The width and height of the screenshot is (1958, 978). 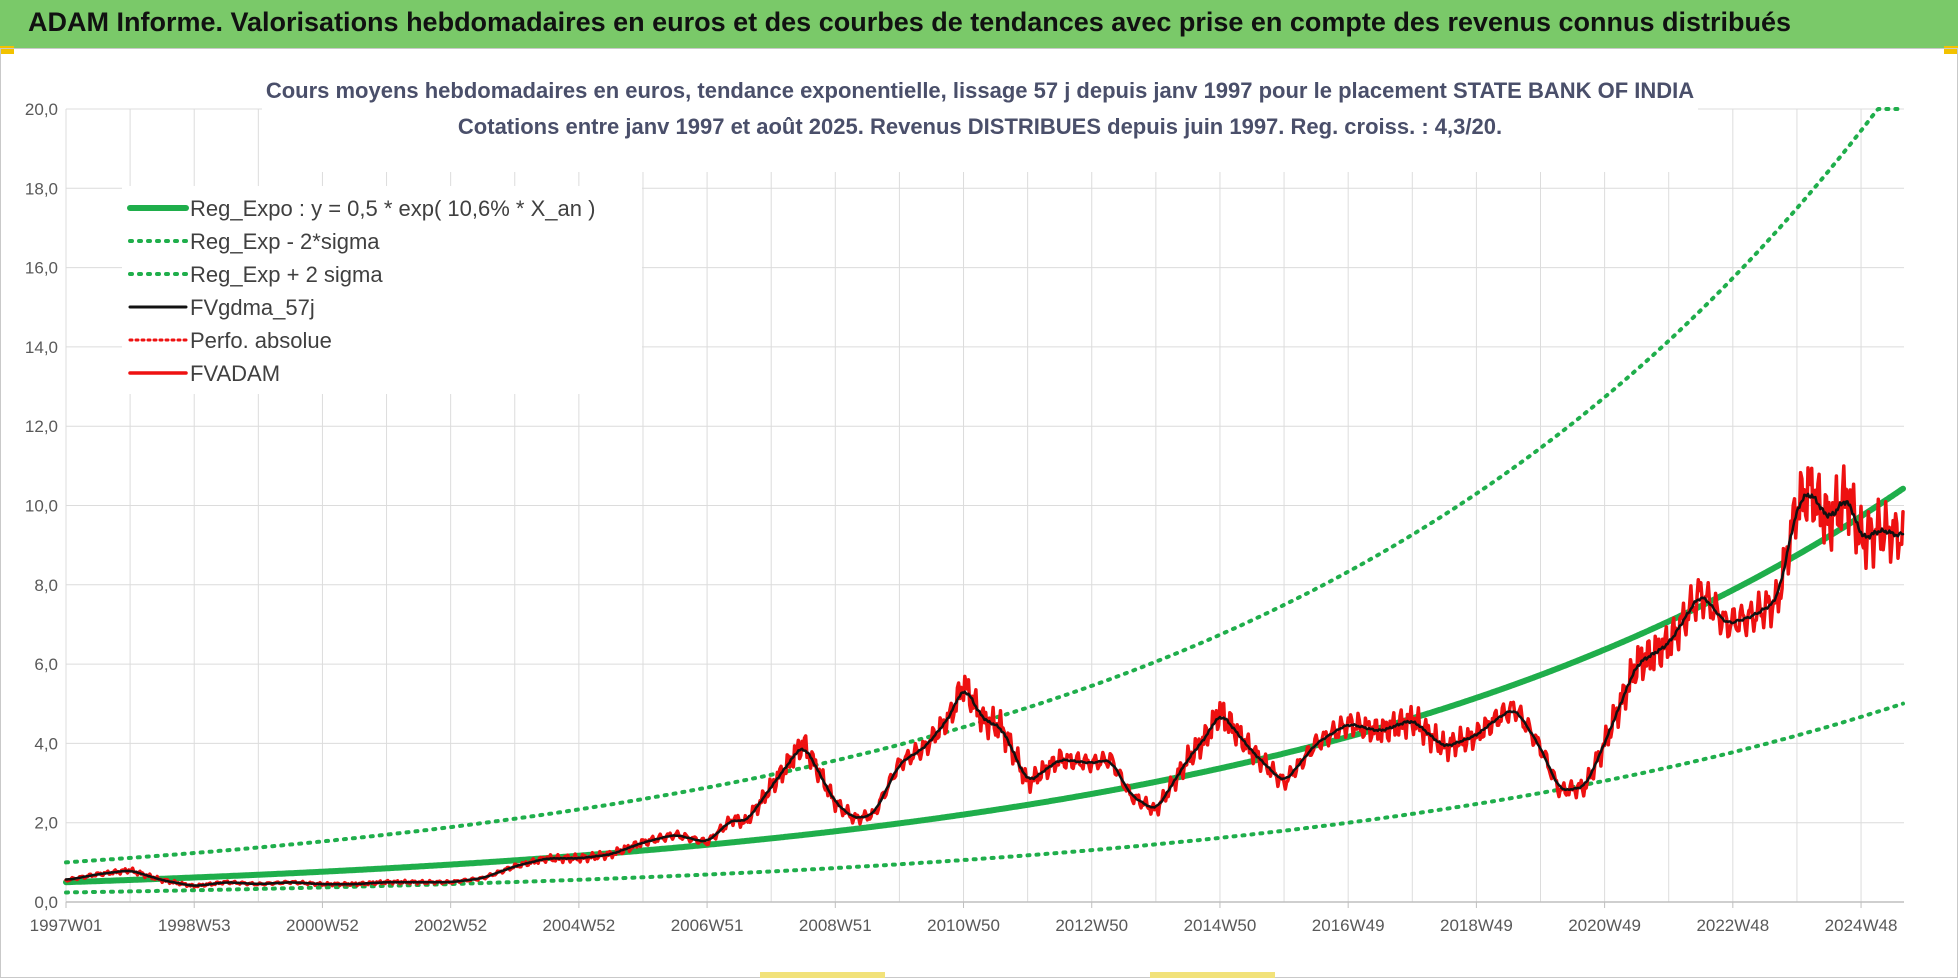 What do you see at coordinates (450, 925) in the screenshot?
I see `x-tick-label: 2002W52` at bounding box center [450, 925].